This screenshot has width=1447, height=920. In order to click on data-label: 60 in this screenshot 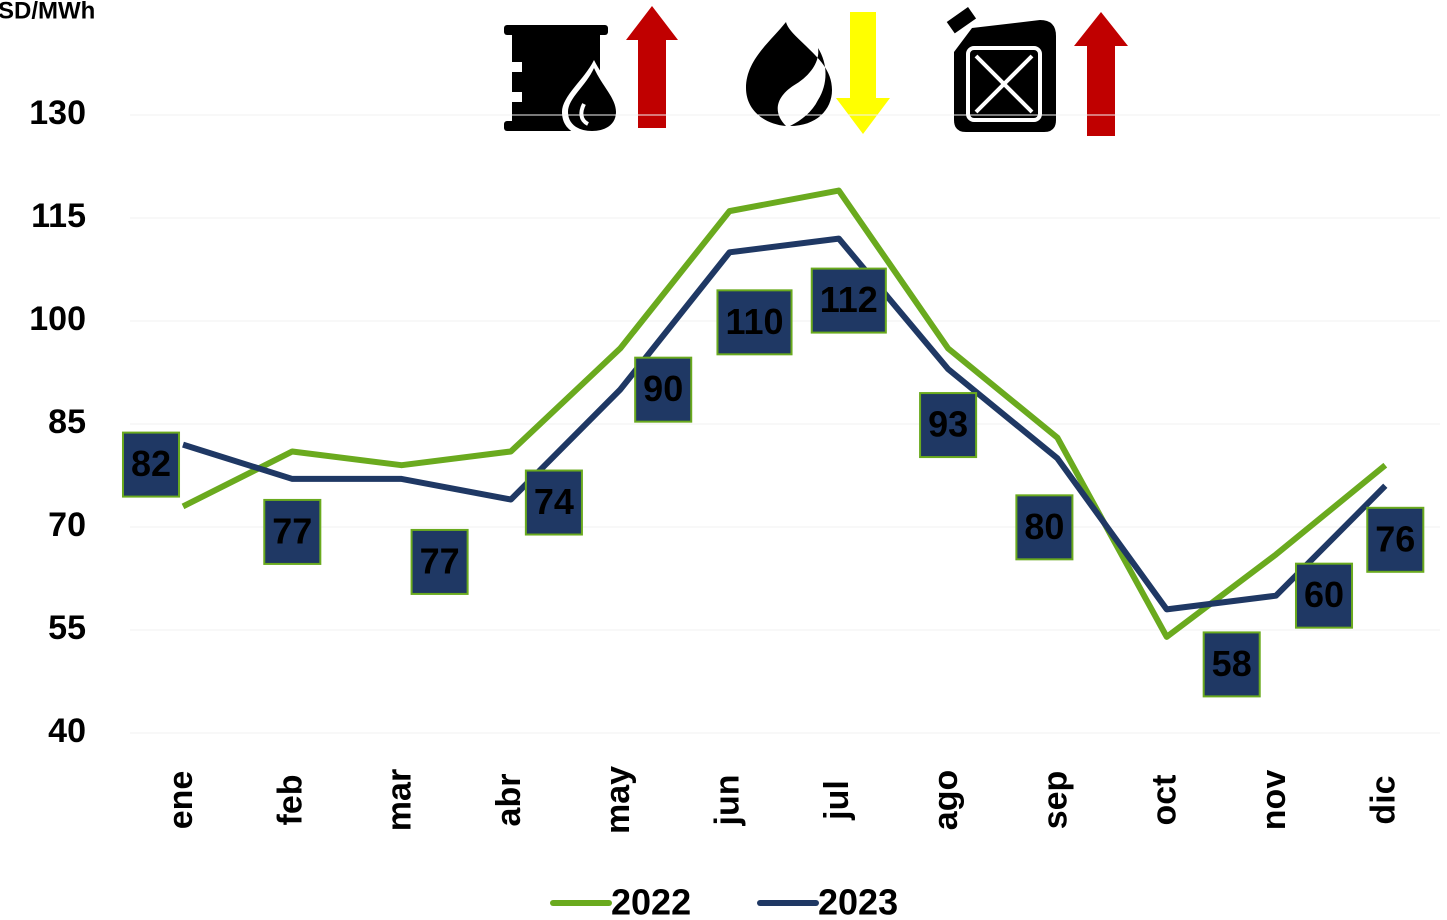, I will do `click(1324, 595)`.